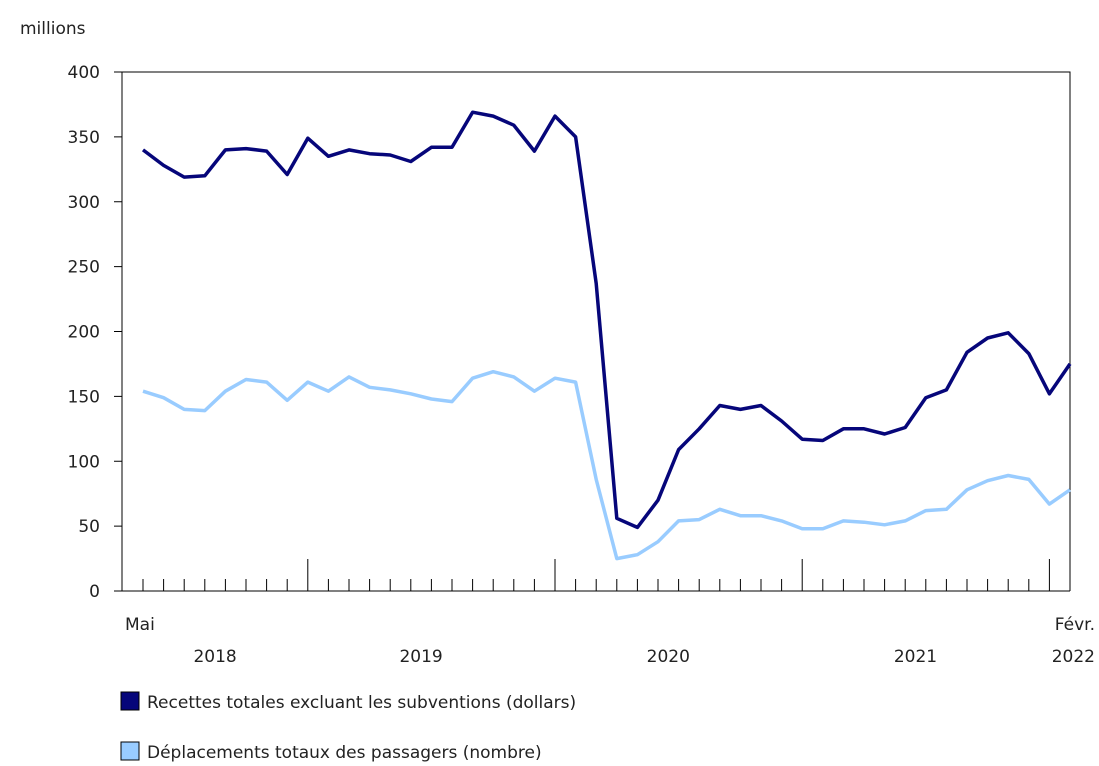  What do you see at coordinates (214, 657) in the screenshot?
I see `year-label: 2018` at bounding box center [214, 657].